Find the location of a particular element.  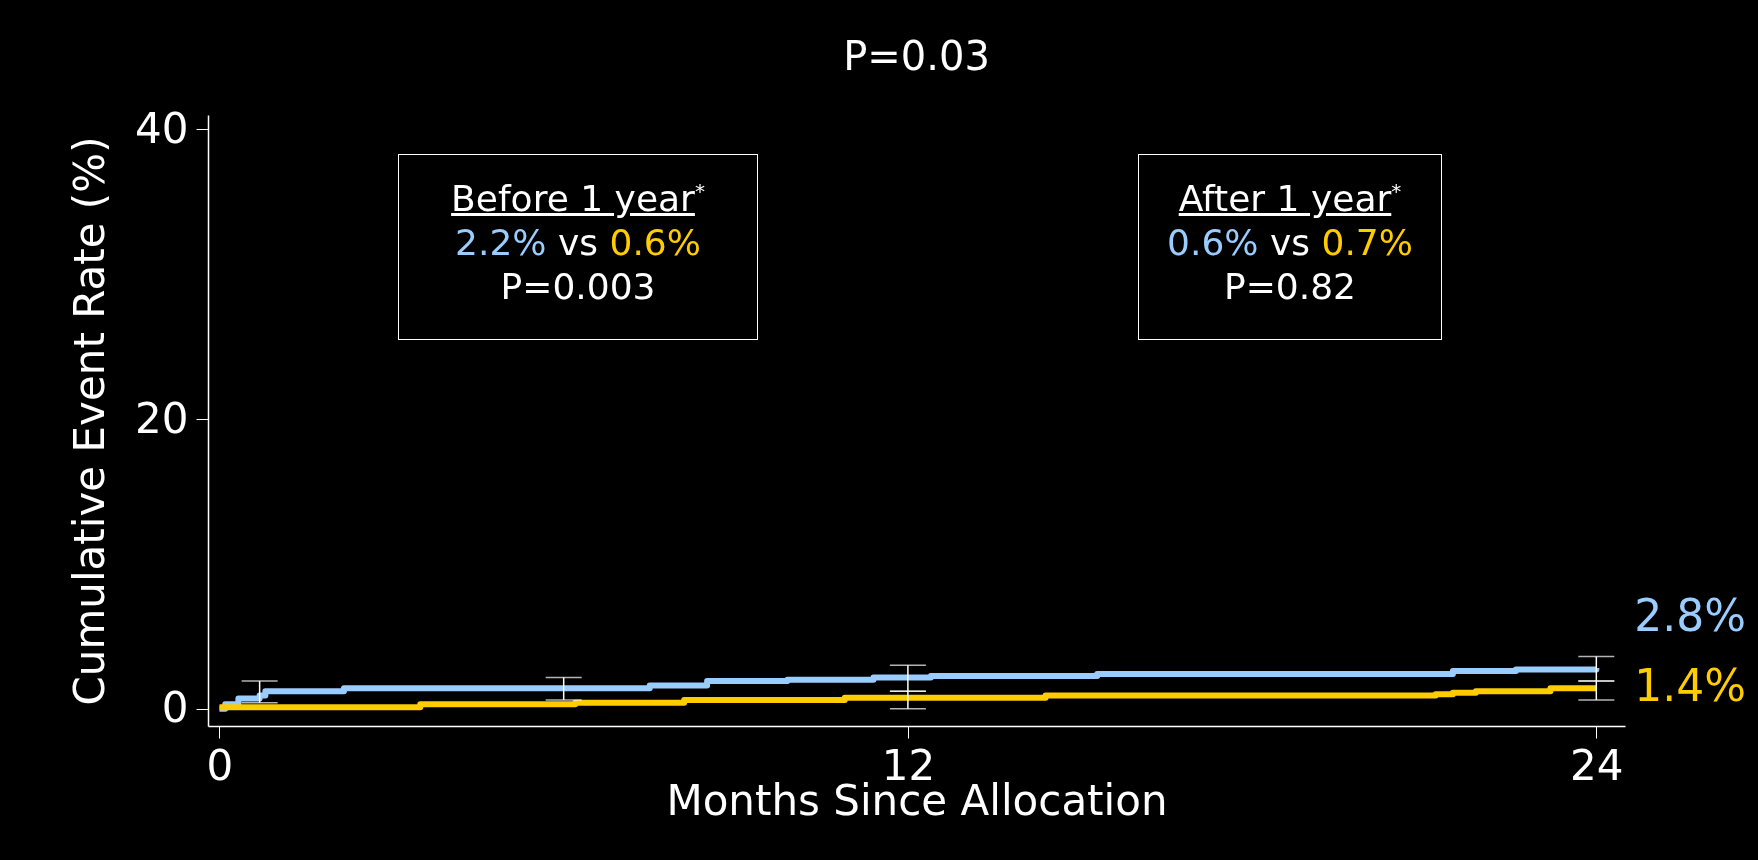

y-tick-label: 20 is located at coordinates (162, 418).